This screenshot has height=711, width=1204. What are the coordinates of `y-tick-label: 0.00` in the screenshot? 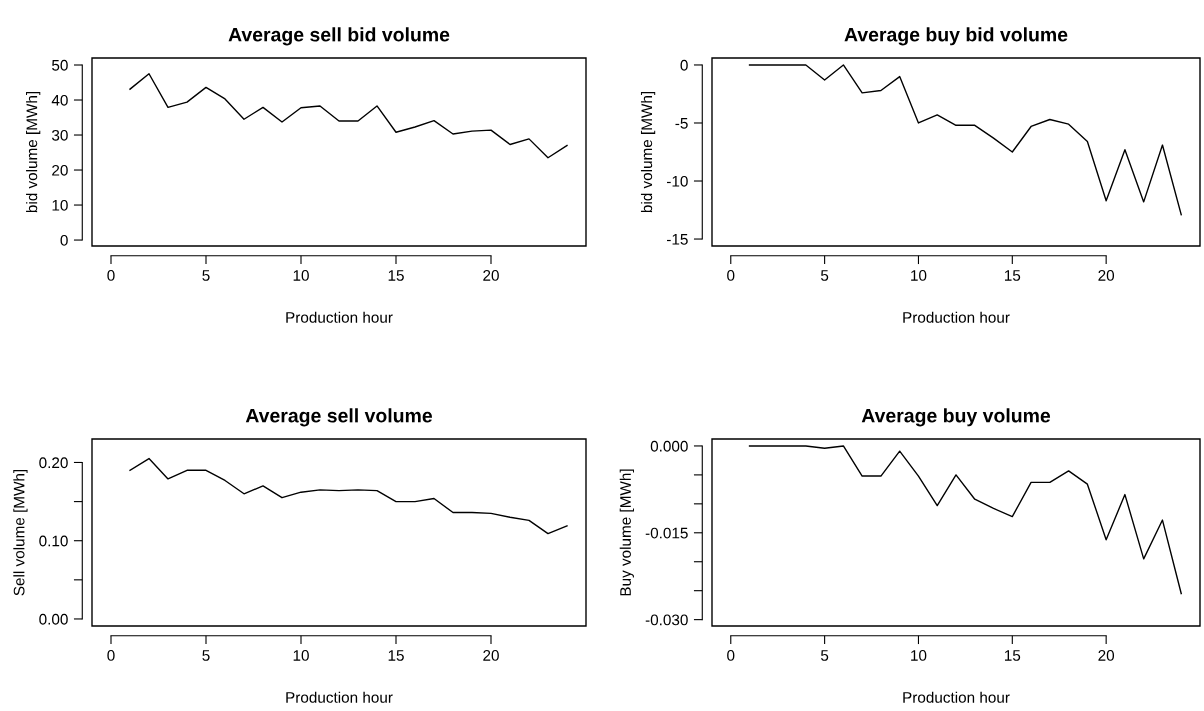 It's located at (53, 619).